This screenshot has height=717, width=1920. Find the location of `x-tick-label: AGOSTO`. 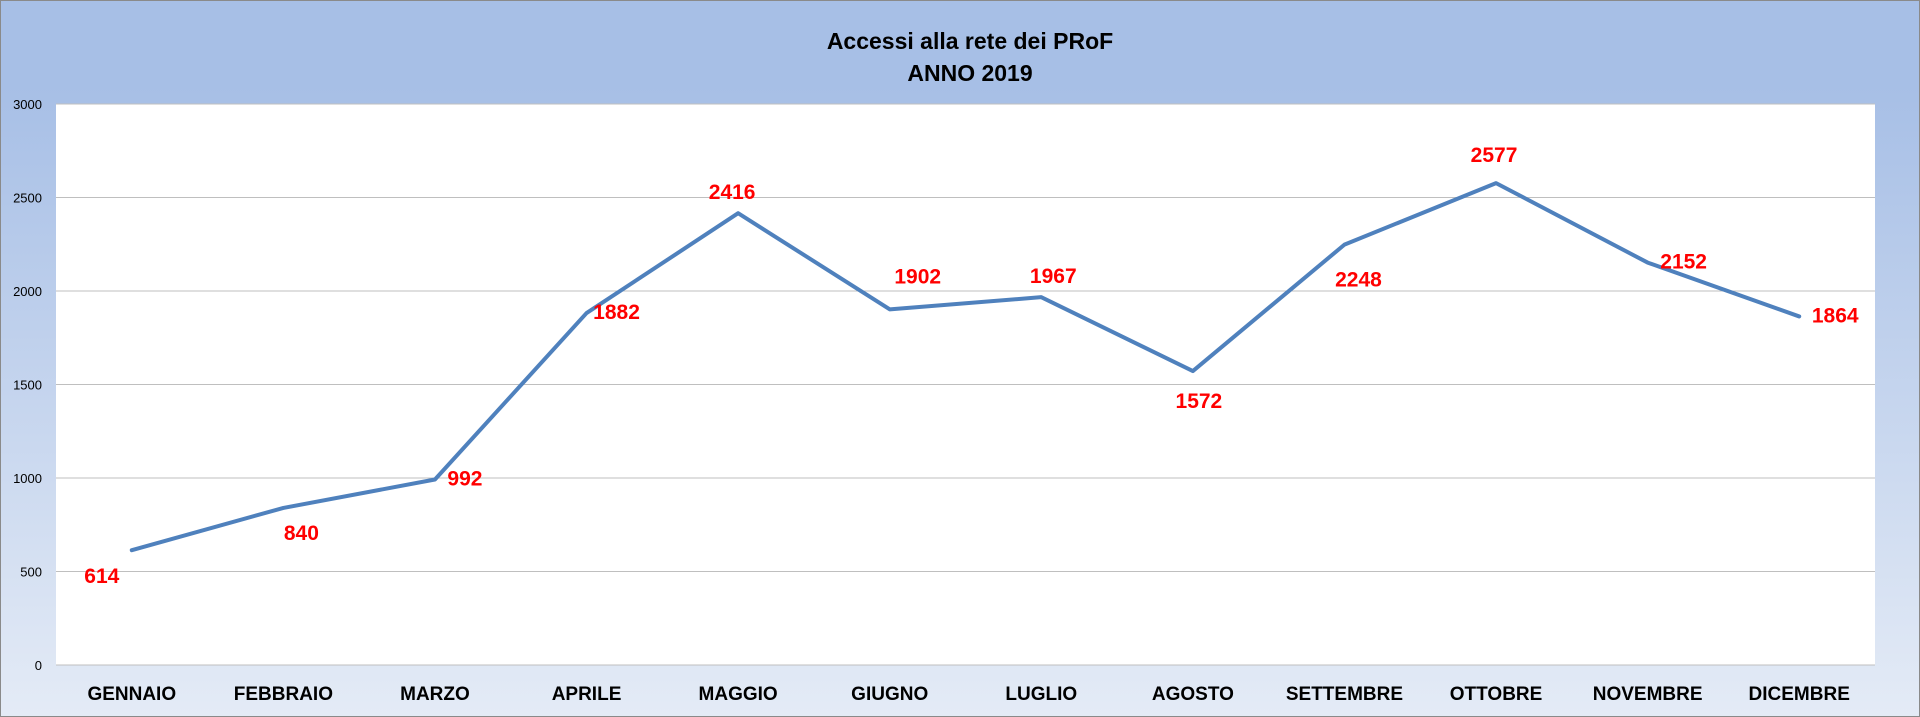

x-tick-label: AGOSTO is located at coordinates (1193, 694).